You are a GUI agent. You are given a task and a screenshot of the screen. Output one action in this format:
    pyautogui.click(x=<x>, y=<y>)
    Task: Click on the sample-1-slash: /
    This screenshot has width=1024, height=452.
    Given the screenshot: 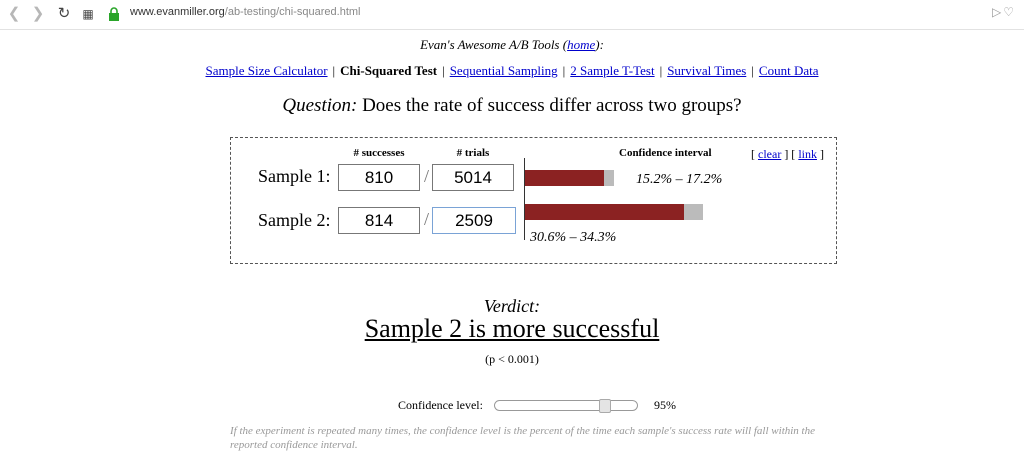 What is the action you would take?
    pyautogui.click(x=427, y=176)
    